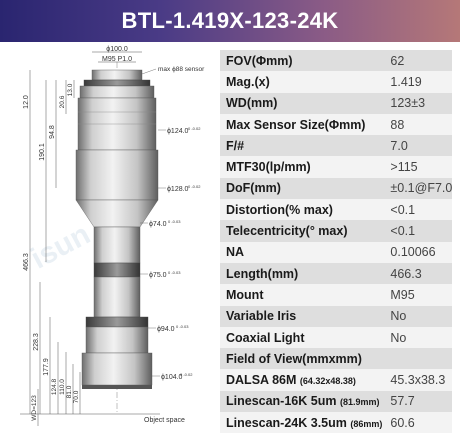 The width and height of the screenshot is (460, 433). What do you see at coordinates (301, 188) in the screenshot?
I see `spec-key: DoF(mm)` at bounding box center [301, 188].